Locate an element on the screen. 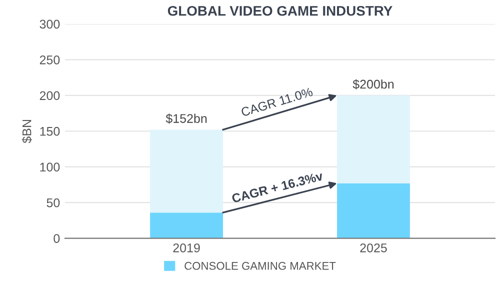 The height and width of the screenshot is (282, 500). chart-title: GLOBAL VIDEO GAME INDUSTRY is located at coordinates (280, 11).